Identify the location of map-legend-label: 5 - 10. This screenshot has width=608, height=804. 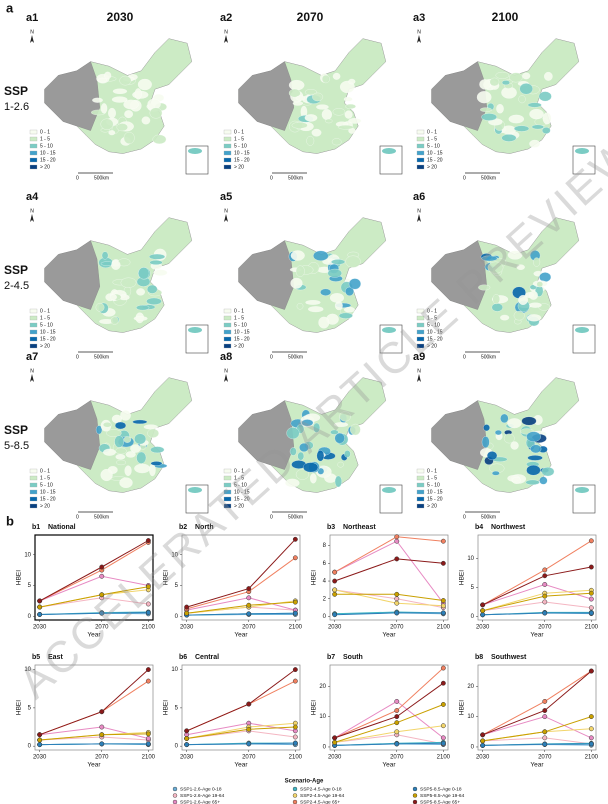
(240, 325).